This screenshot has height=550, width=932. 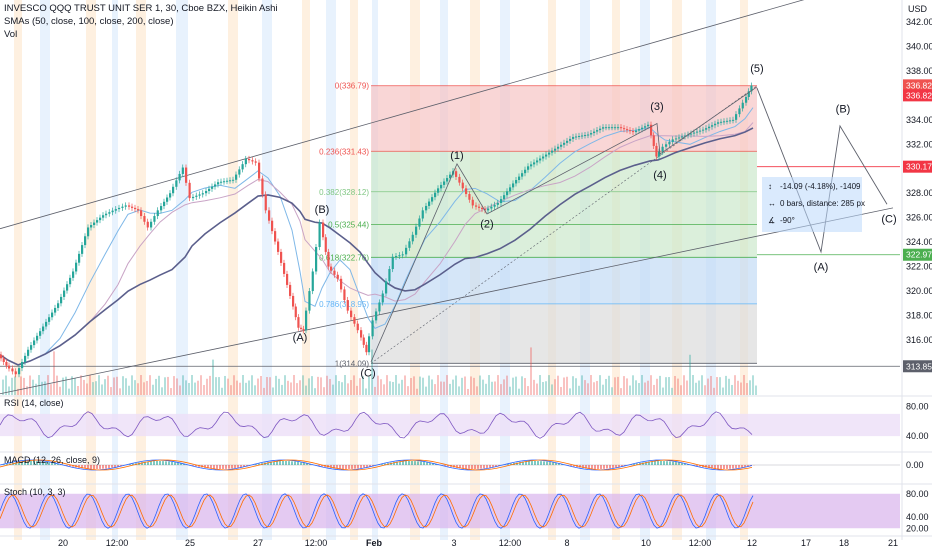 What do you see at coordinates (919, 46) in the screenshot?
I see `price-axis-tick: 340.00` at bounding box center [919, 46].